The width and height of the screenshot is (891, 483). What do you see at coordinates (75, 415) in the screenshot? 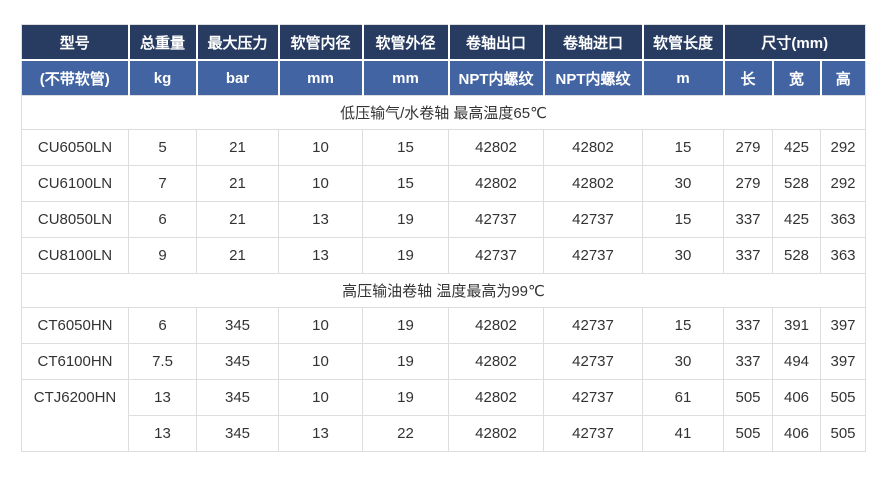
I see `cell-model: CTJ6200HN` at bounding box center [75, 415].